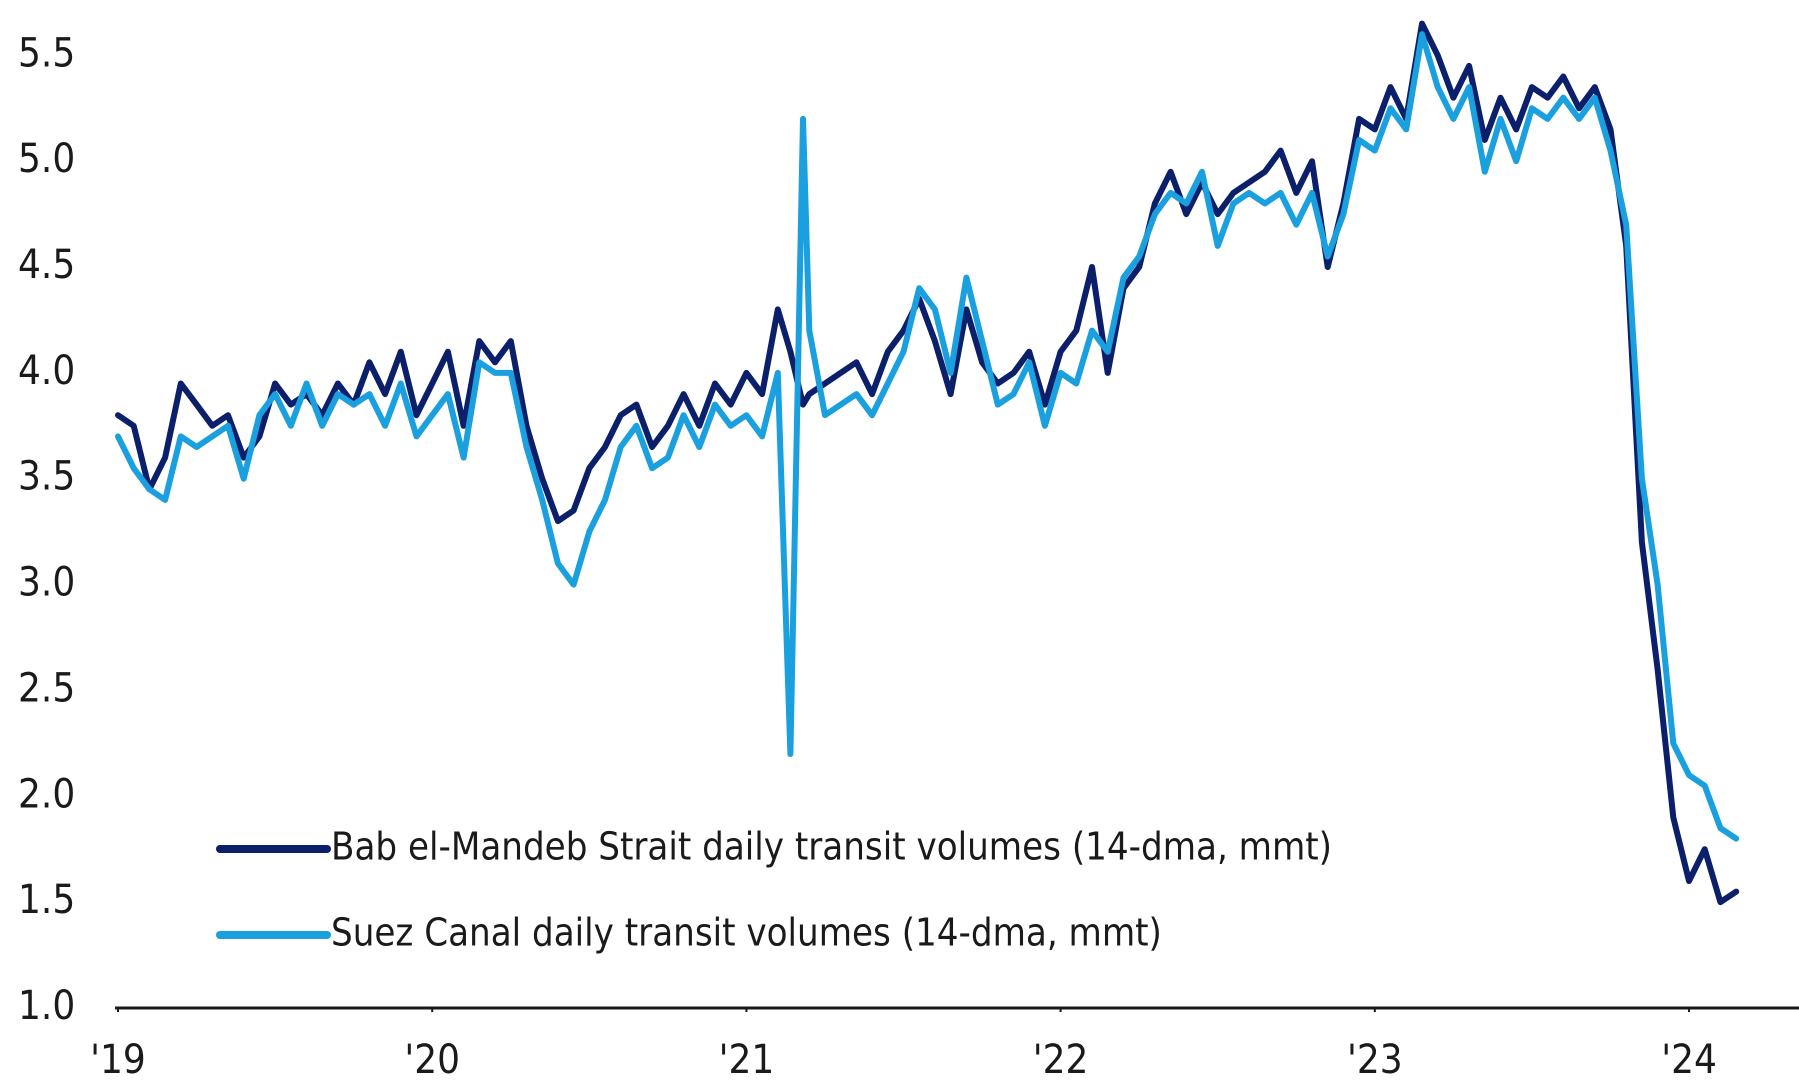 The image size is (1799, 1085). What do you see at coordinates (118, 1060) in the screenshot?
I see `x-tick-label: '19` at bounding box center [118, 1060].